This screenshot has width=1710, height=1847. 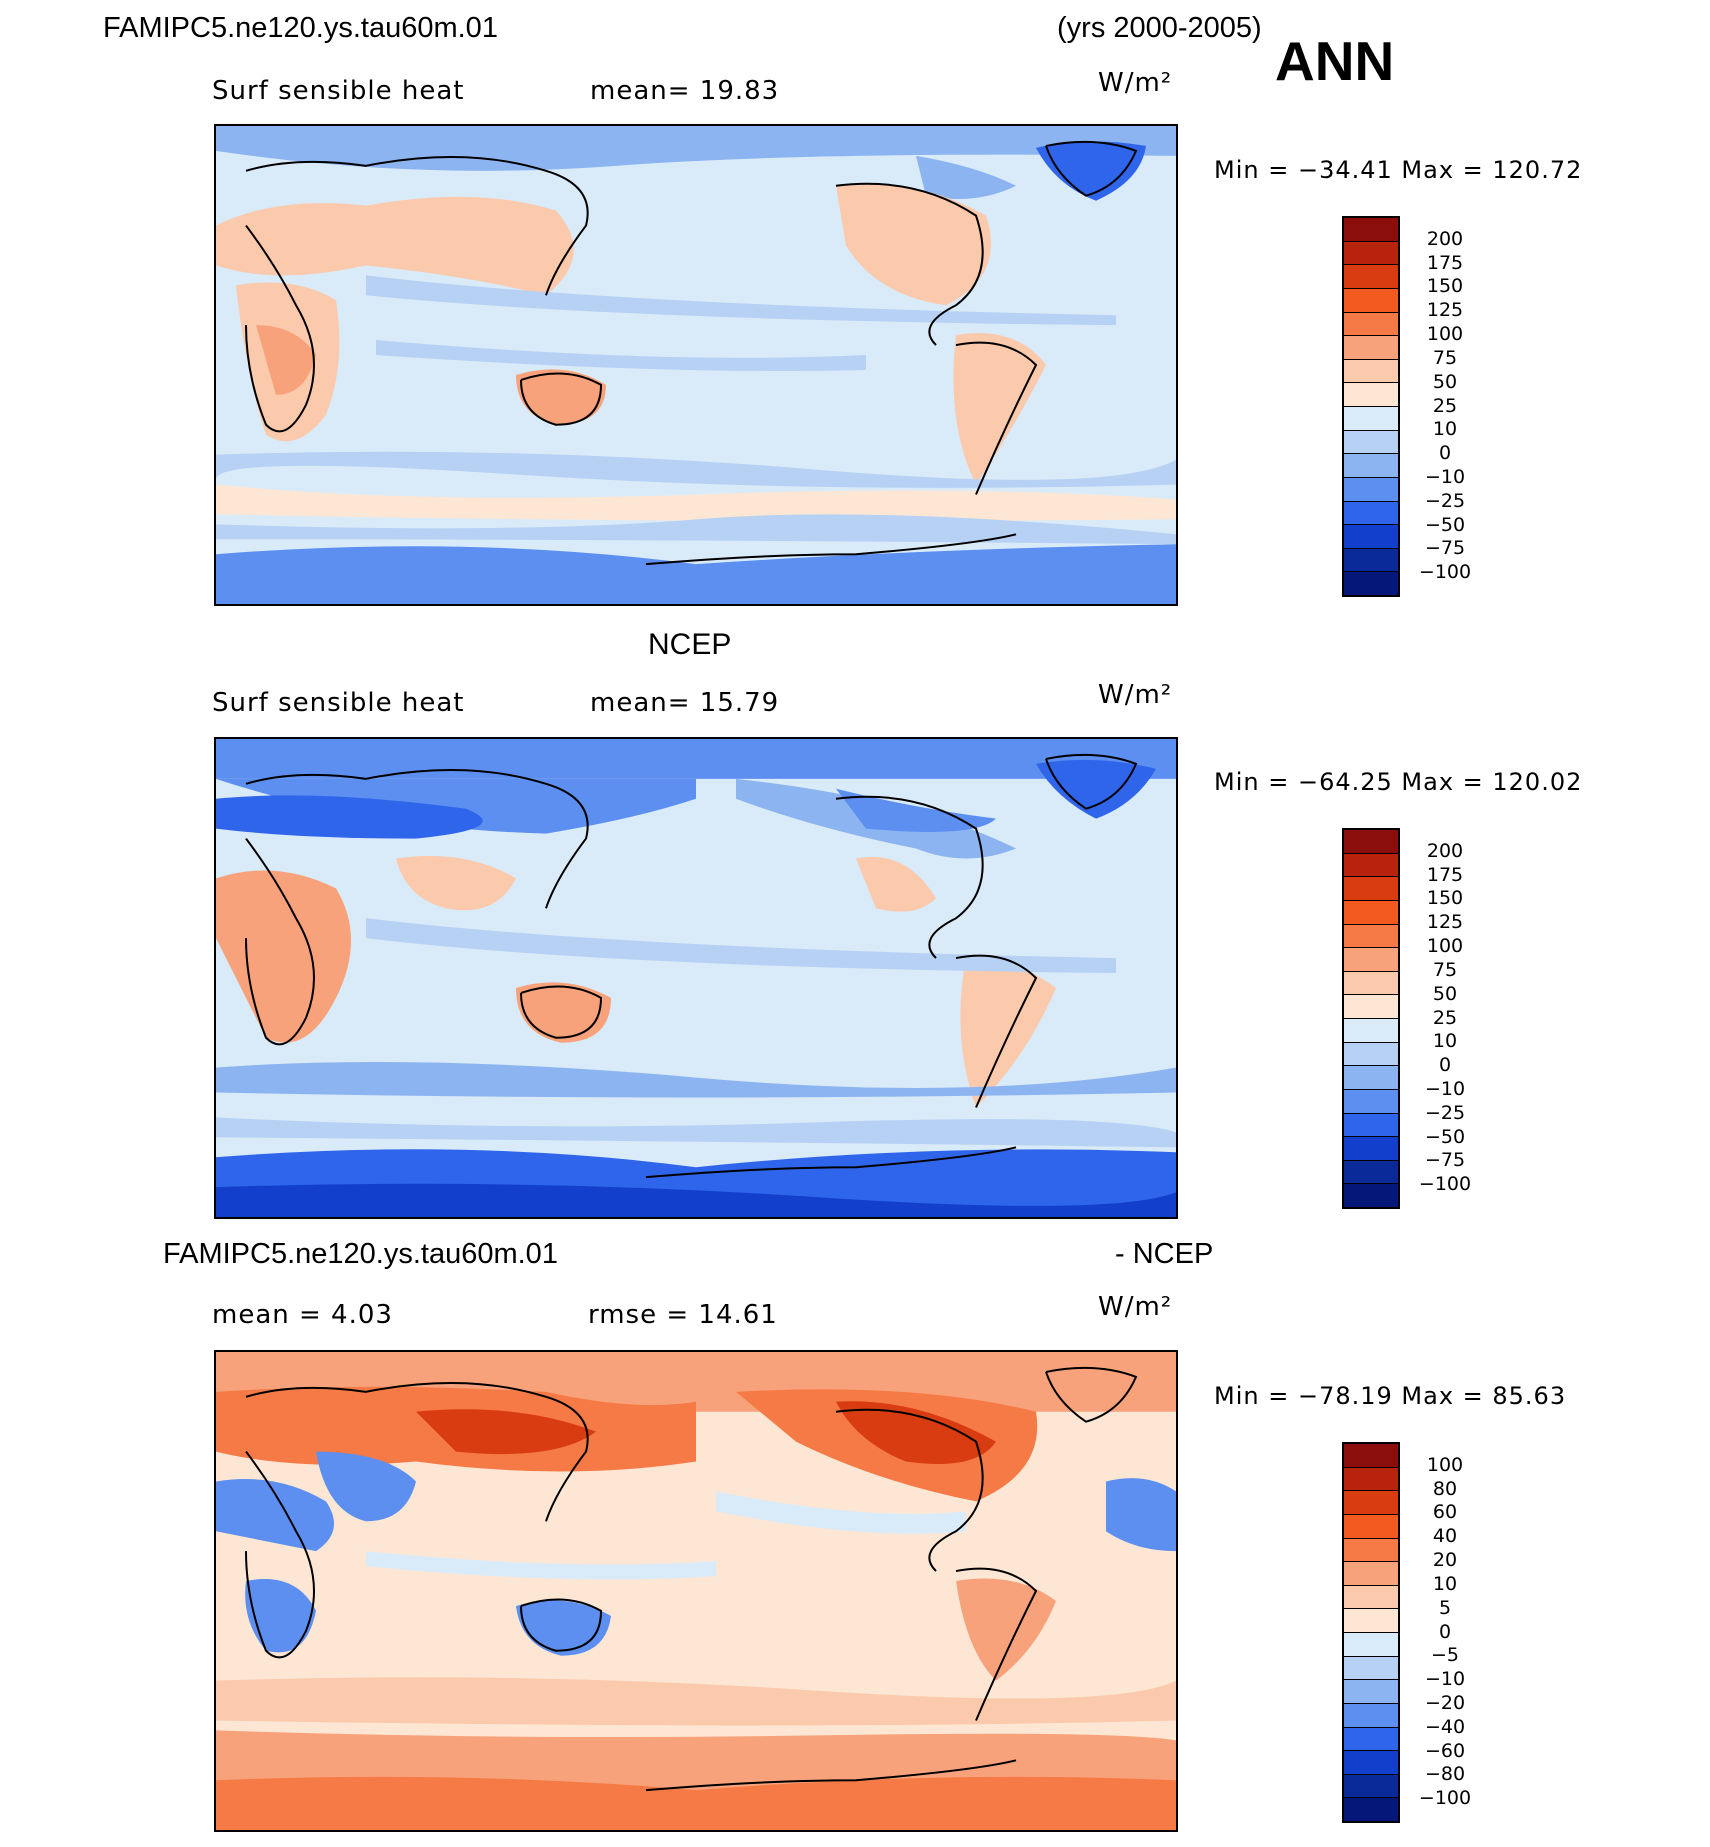 What do you see at coordinates (1390, 1396) in the screenshot?
I see `panel3-minmax: Min = −78.19 Max = 85.63` at bounding box center [1390, 1396].